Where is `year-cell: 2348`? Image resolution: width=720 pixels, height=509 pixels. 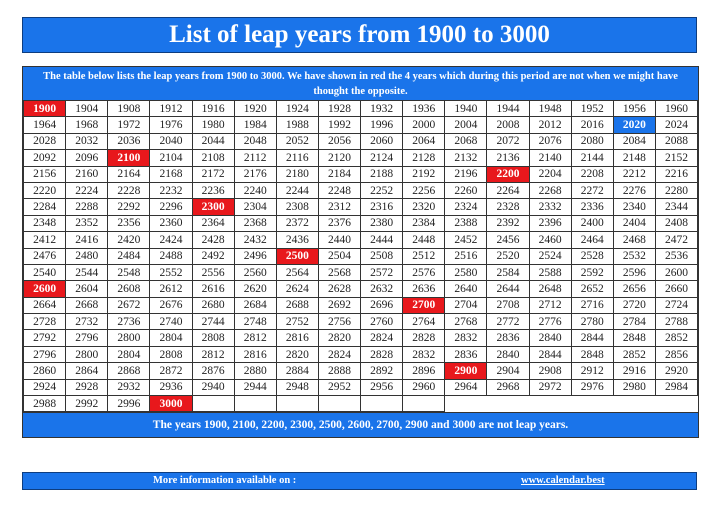
year-cell: 2348 is located at coordinates (44, 223).